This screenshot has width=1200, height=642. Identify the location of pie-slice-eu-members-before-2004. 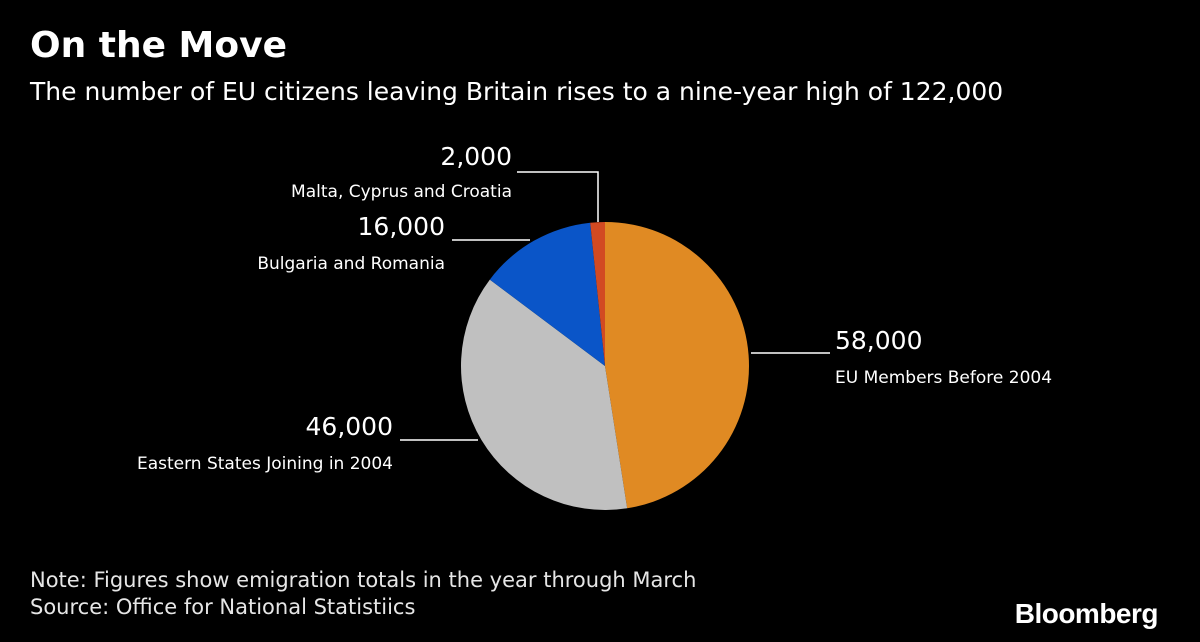
(677, 365).